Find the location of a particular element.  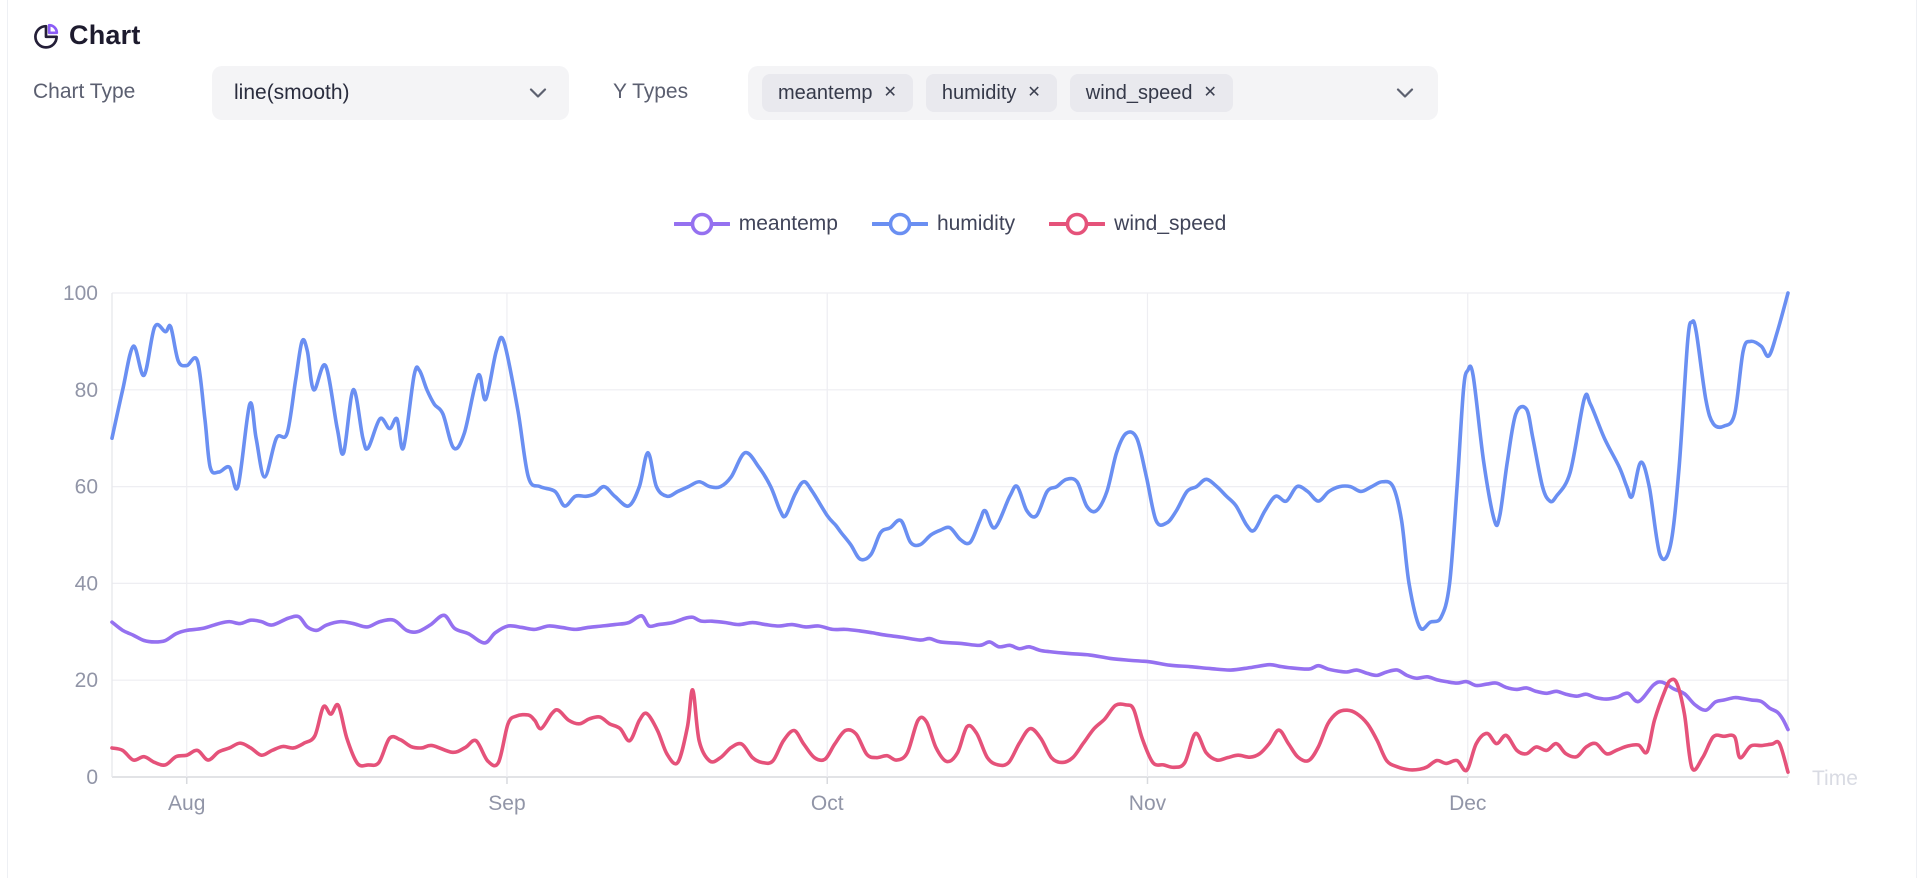

ytype-tag-humidity: humidity ✕ is located at coordinates (991, 93).